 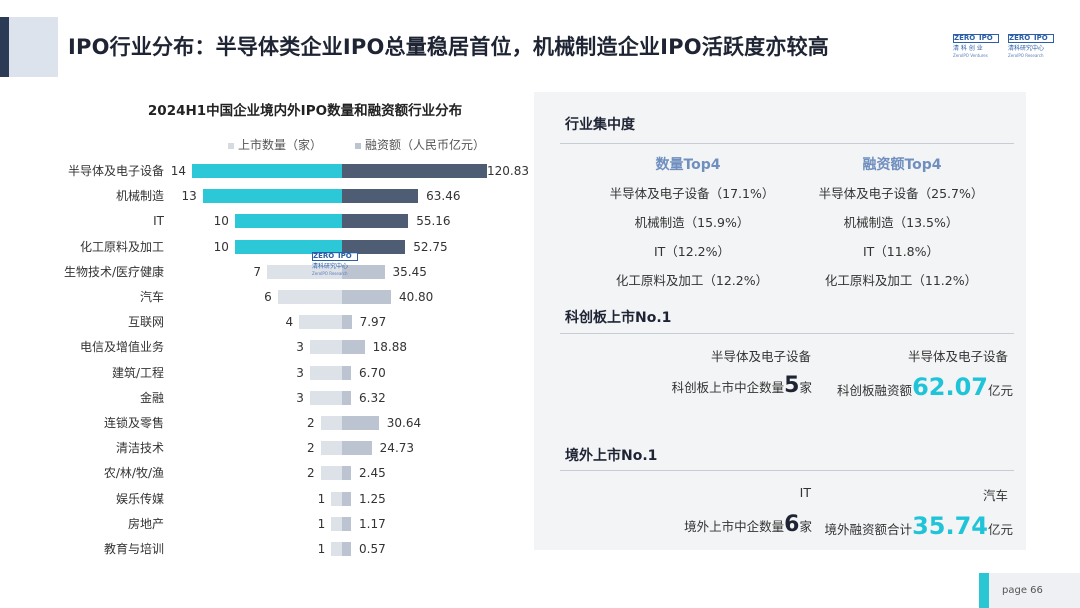 I want to click on category-label: 汽车, so click(x=151, y=297).